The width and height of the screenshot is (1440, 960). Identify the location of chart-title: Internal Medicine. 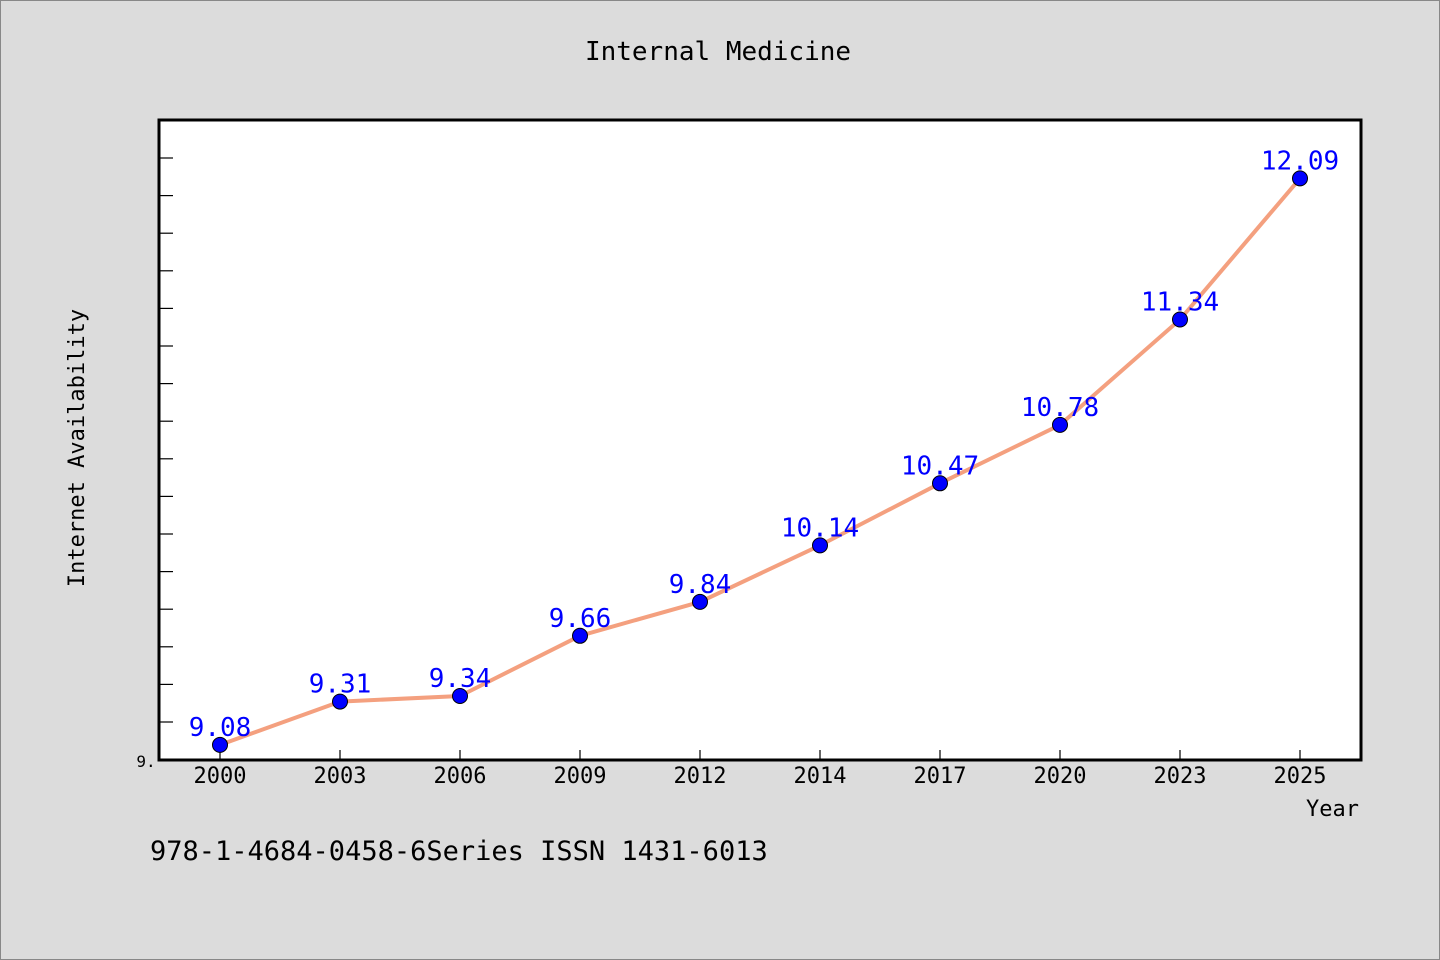
(718, 52).